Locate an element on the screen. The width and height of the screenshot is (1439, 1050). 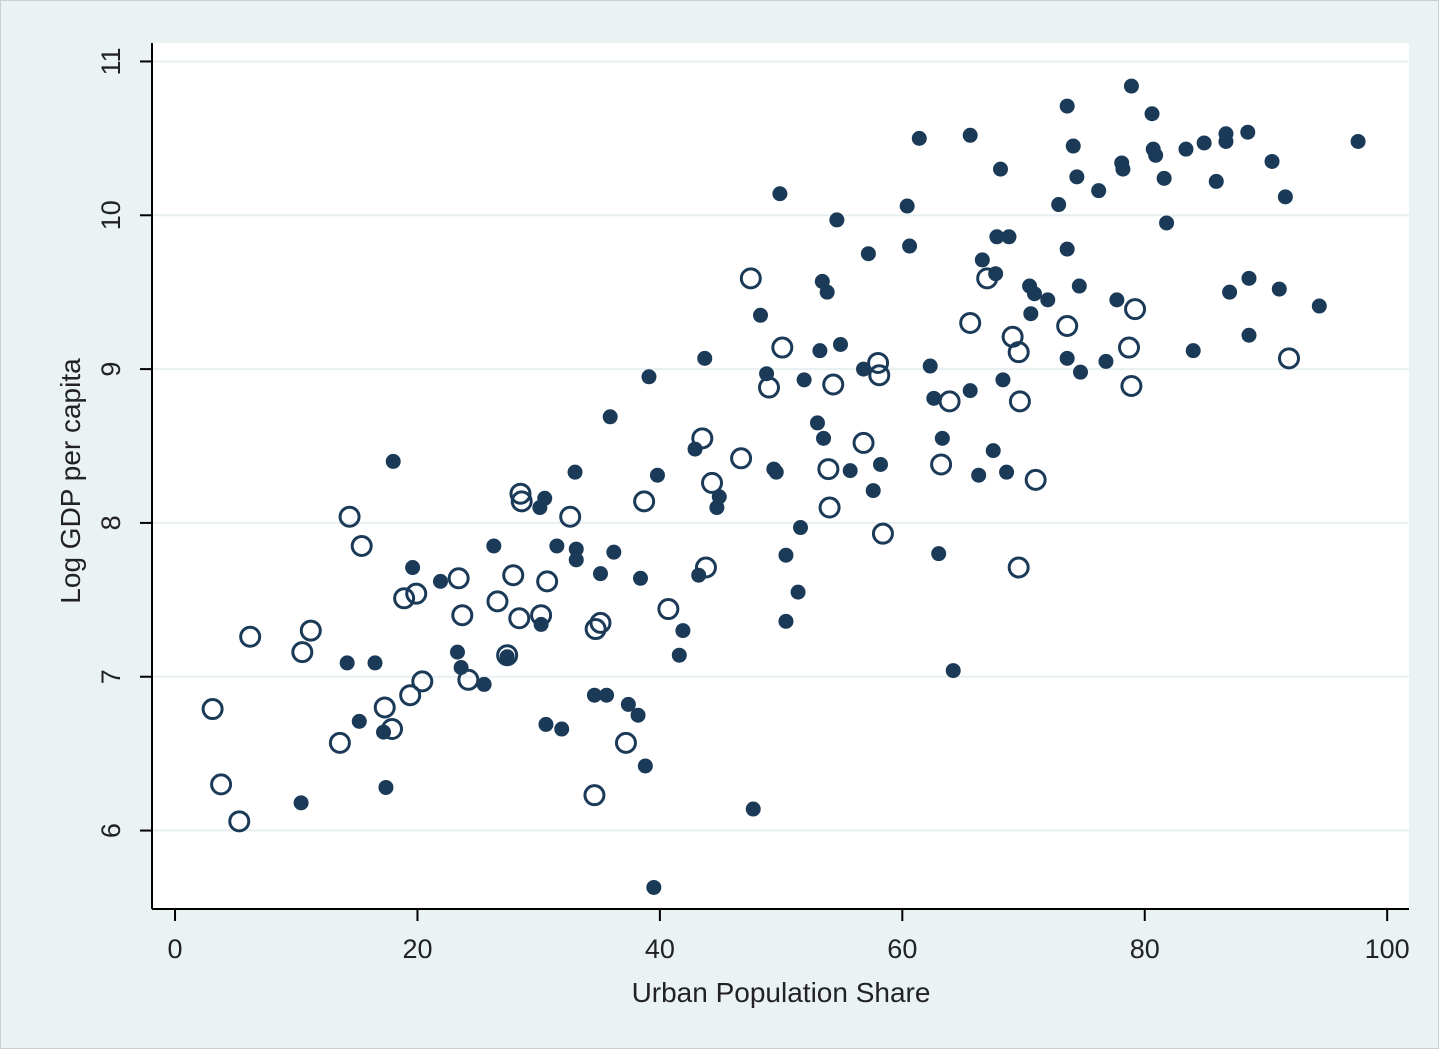
x-tick-label: 40 is located at coordinates (660, 949).